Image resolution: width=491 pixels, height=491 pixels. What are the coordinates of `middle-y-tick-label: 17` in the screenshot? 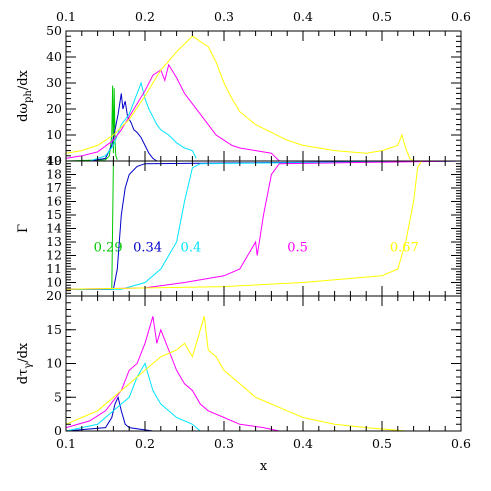 It's located at (54, 187).